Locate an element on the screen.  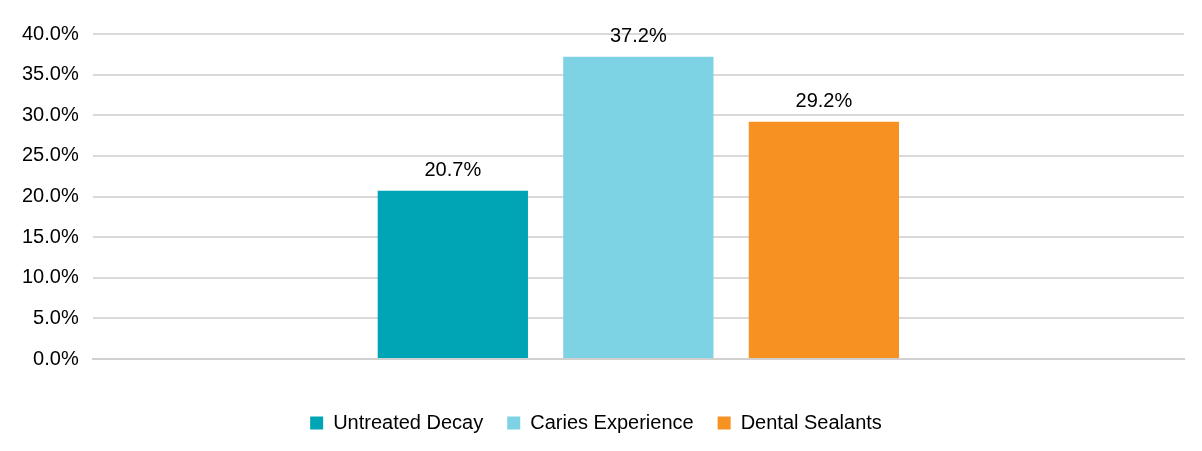
legend-label: Untreated Decay is located at coordinates (408, 421).